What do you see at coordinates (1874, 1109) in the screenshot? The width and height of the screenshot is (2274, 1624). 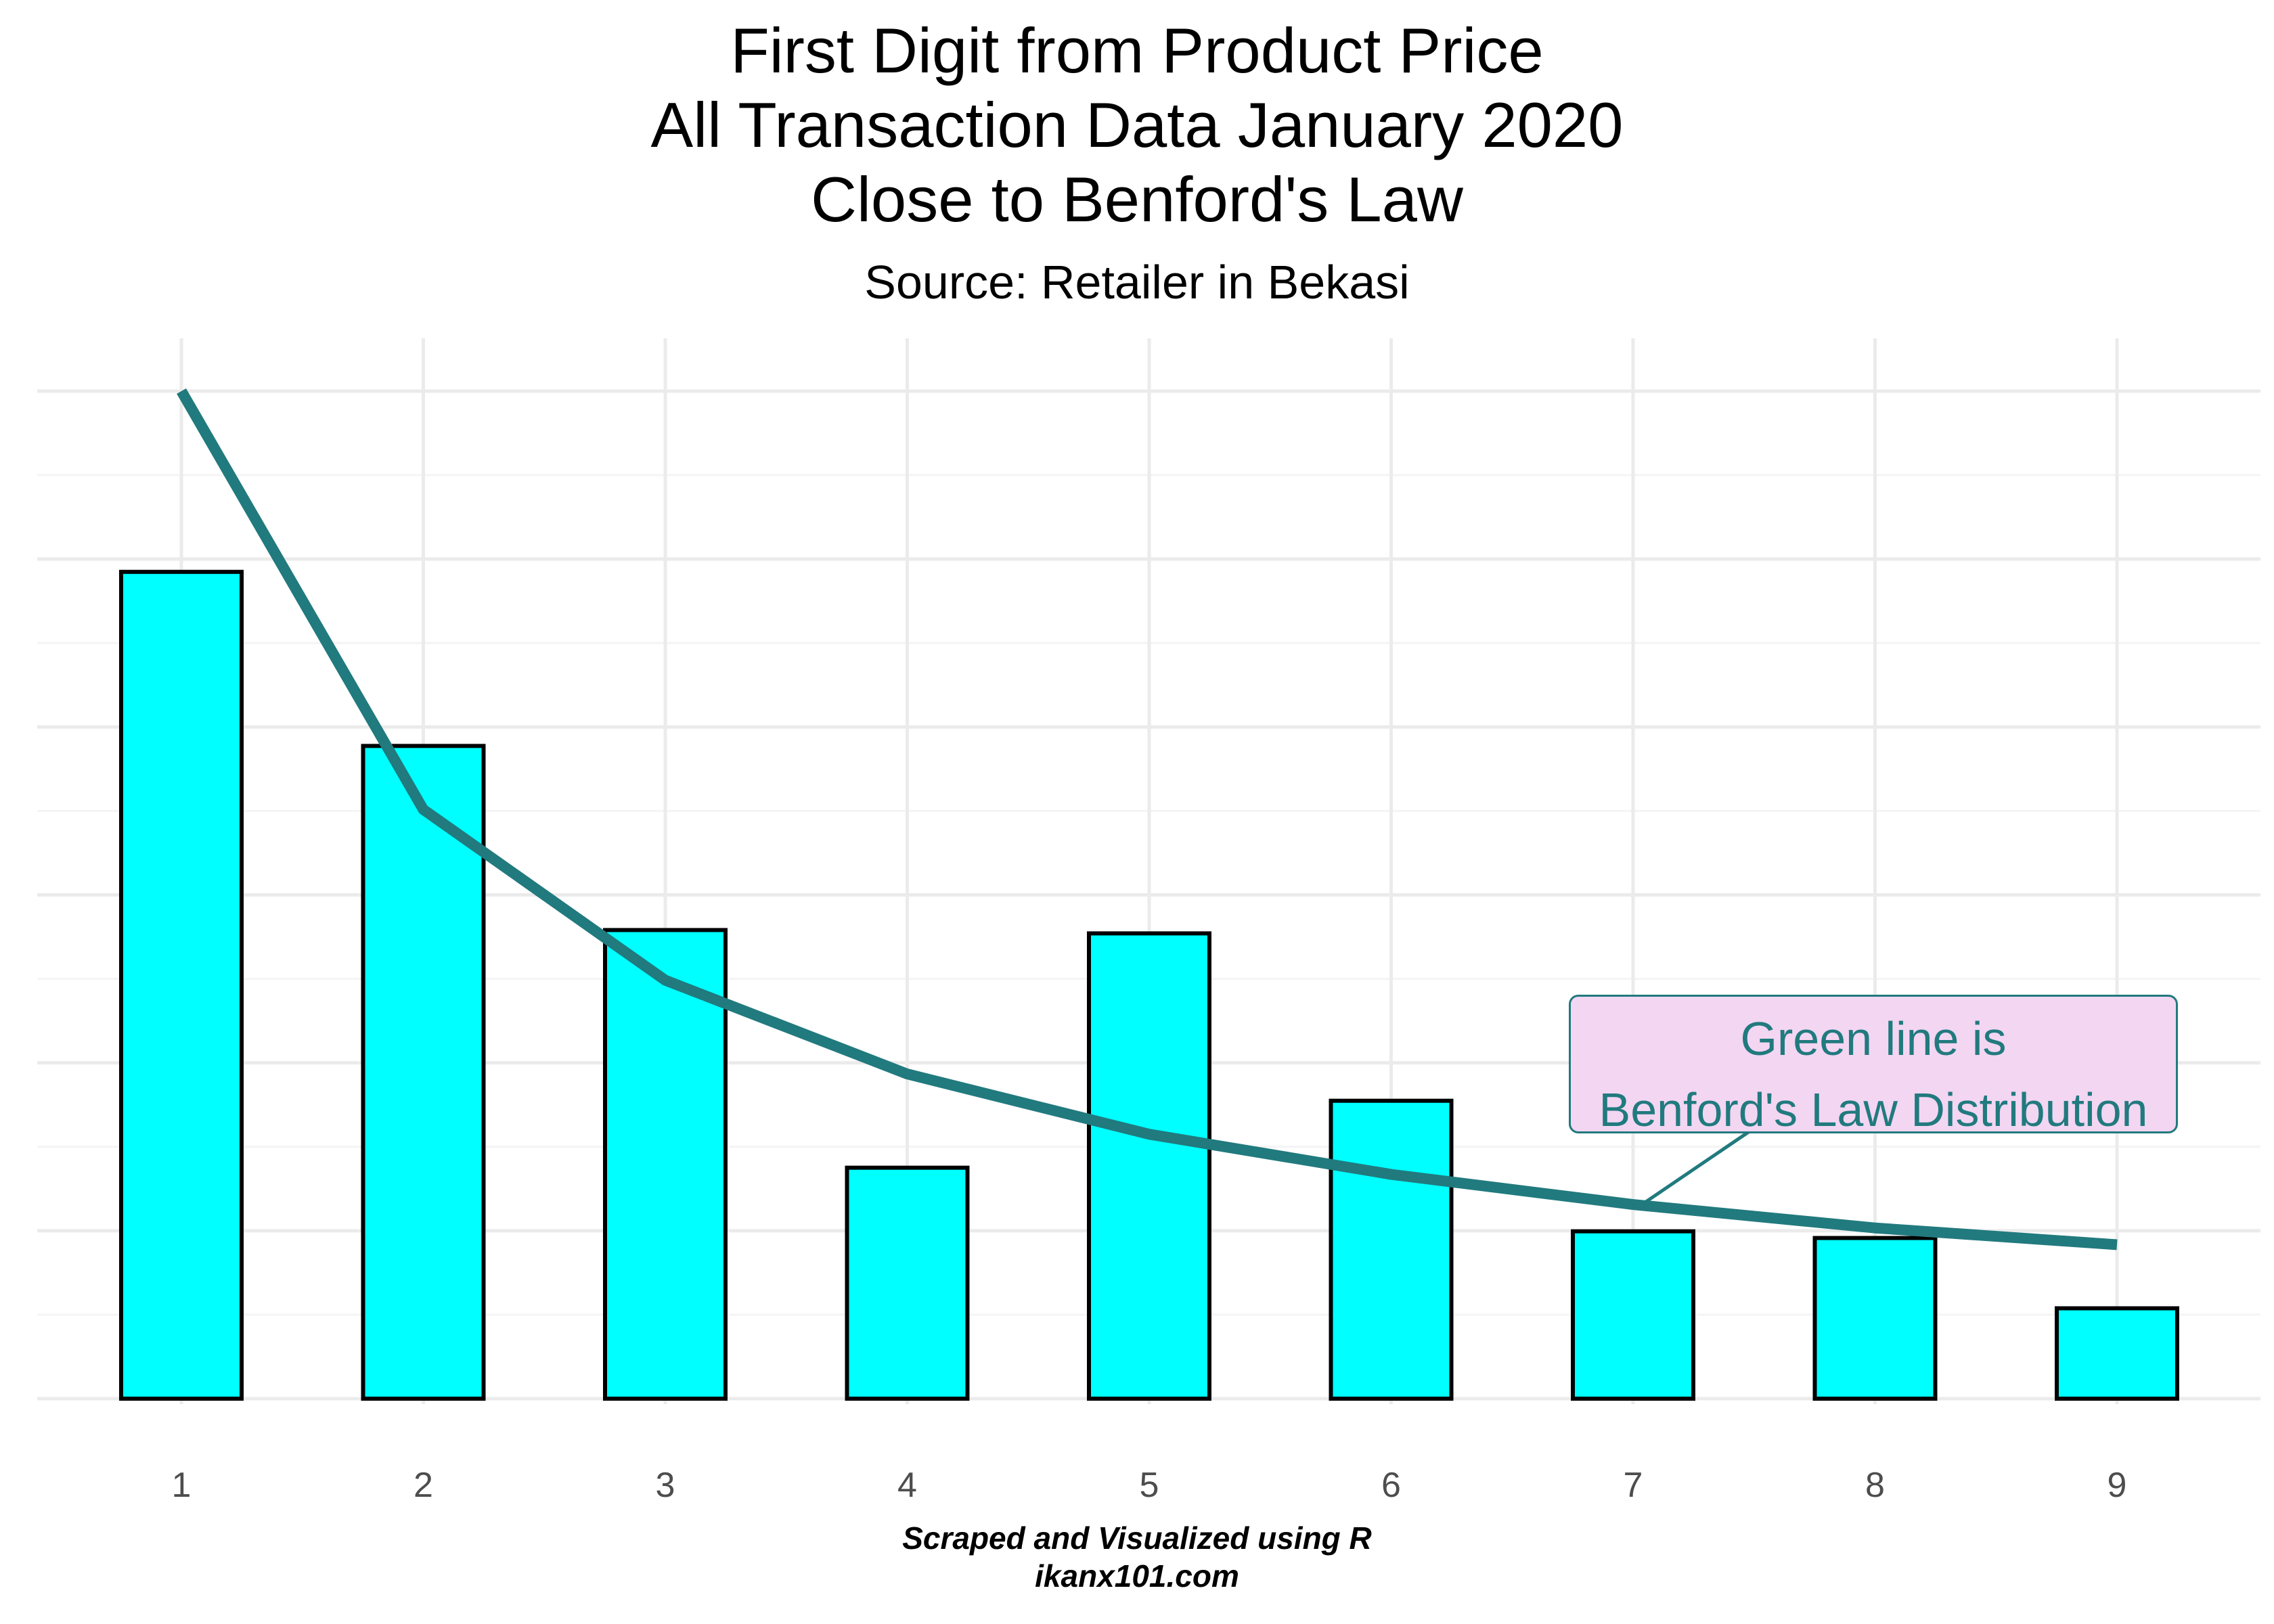 I see `annotation-line-2: Benford's Law Distribution` at bounding box center [1874, 1109].